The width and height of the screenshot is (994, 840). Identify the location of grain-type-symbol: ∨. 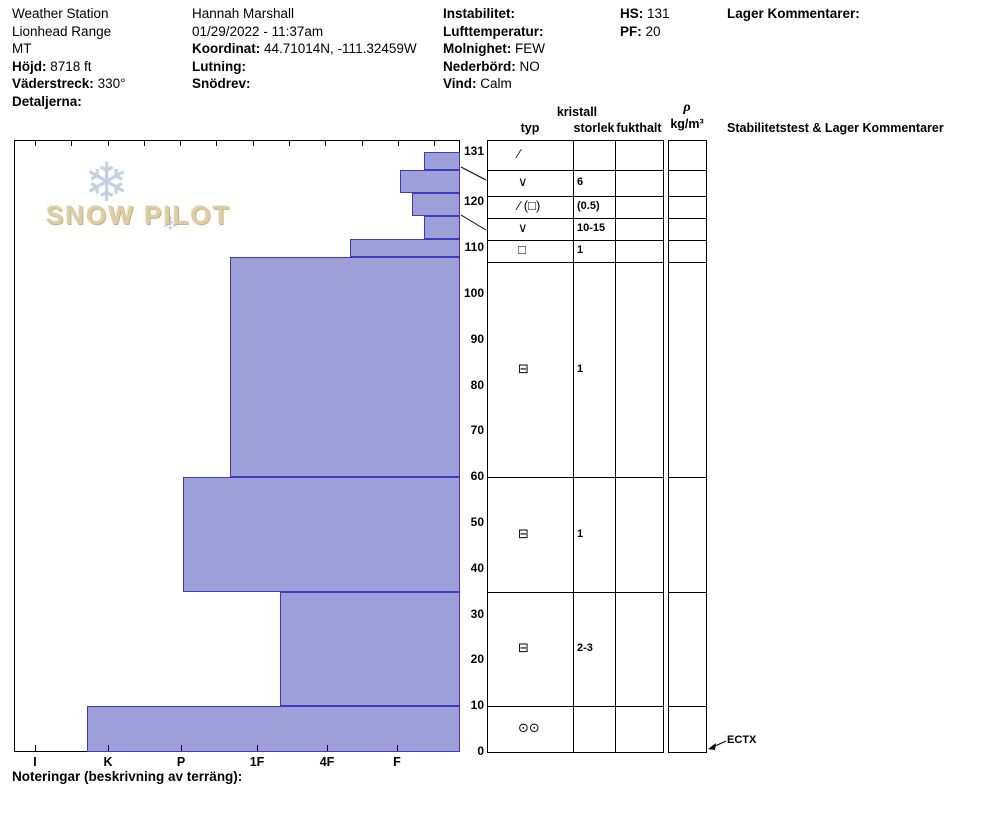
(523, 181).